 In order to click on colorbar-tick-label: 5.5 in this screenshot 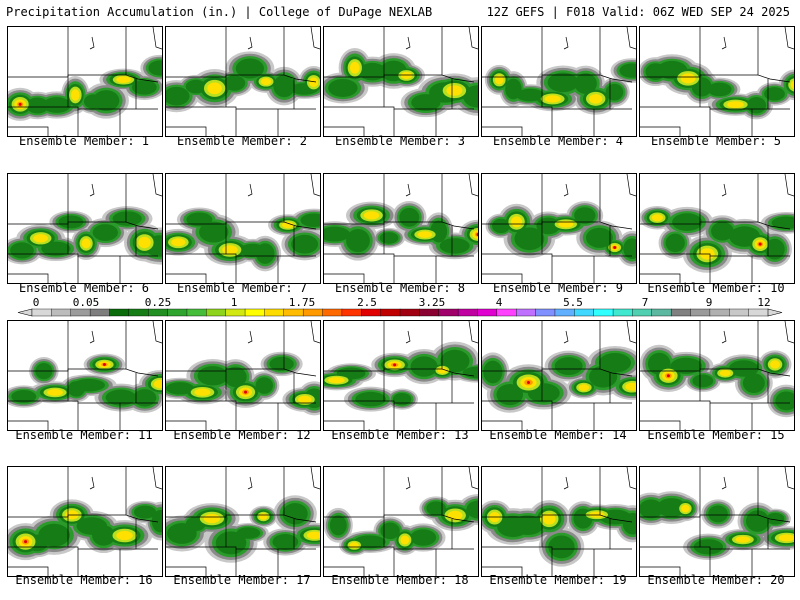, I will do `click(573, 303)`.